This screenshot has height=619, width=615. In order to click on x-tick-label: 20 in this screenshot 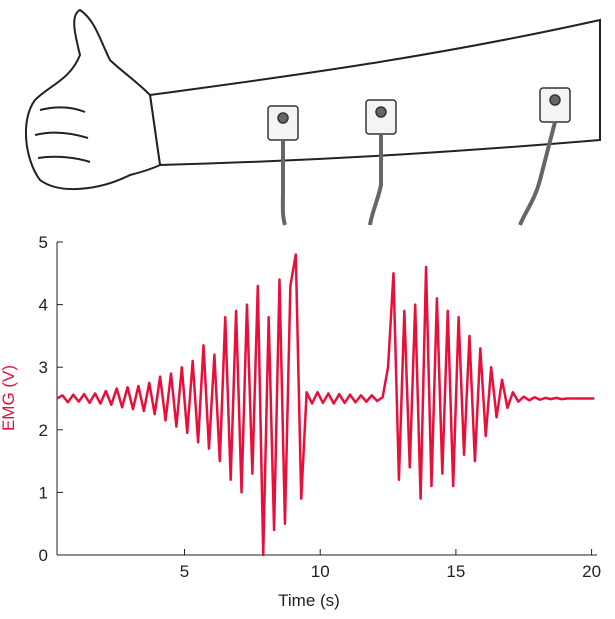, I will do `click(591, 571)`.